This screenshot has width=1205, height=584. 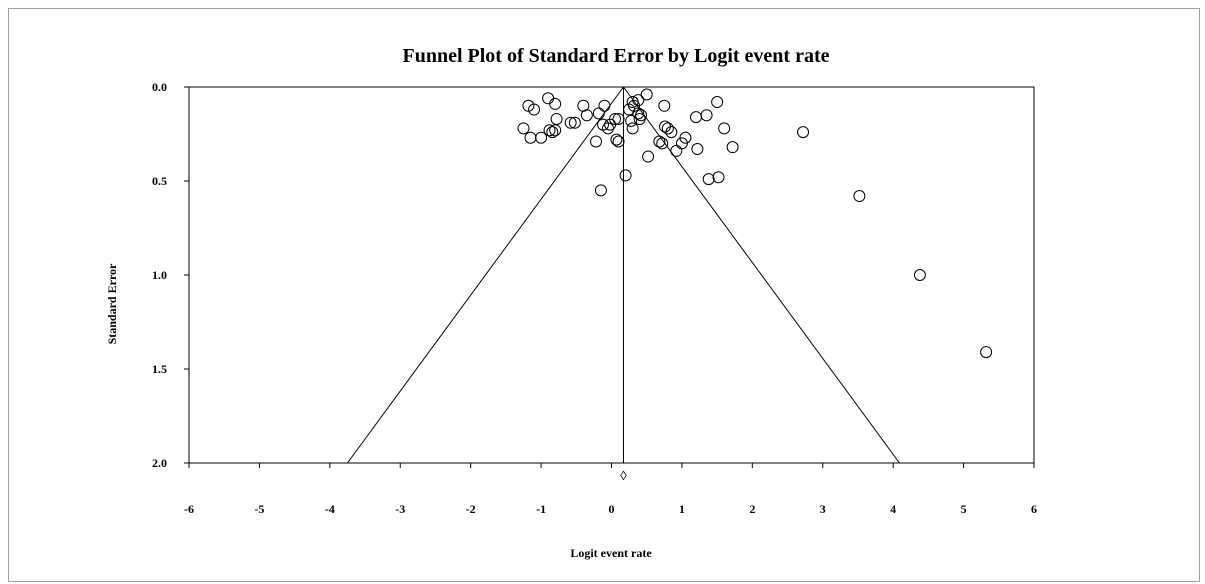 What do you see at coordinates (964, 509) in the screenshot?
I see `x-tick-label: 5` at bounding box center [964, 509].